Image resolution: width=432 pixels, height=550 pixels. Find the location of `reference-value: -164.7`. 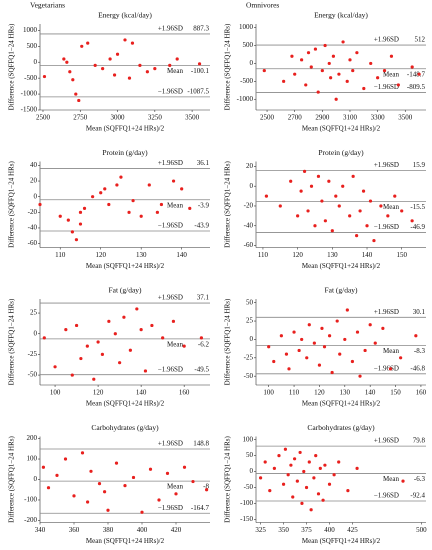

reference-value: -164.7 is located at coordinates (200, 508).